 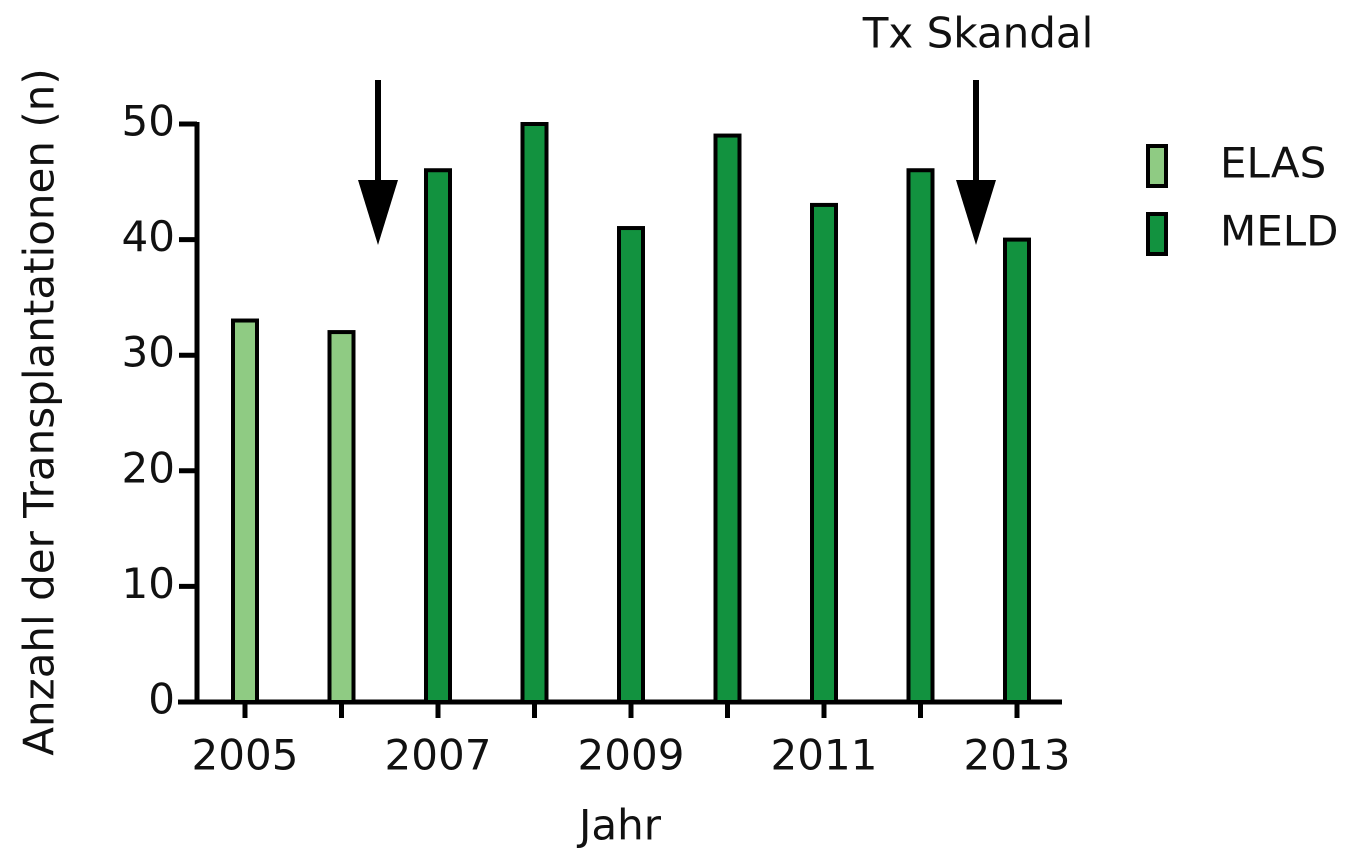 What do you see at coordinates (978, 33) in the screenshot?
I see `annotation: Tx Skandal` at bounding box center [978, 33].